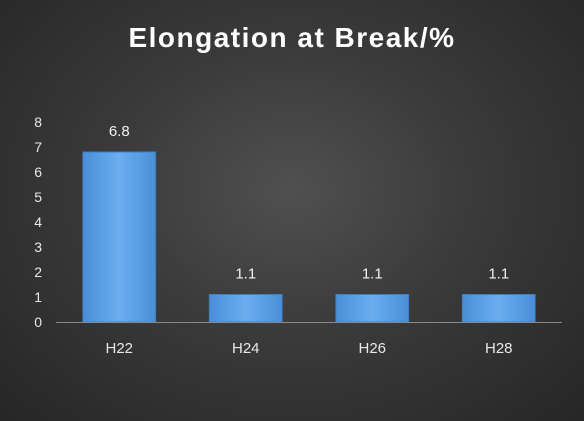 This screenshot has height=421, width=584. Describe the element at coordinates (38, 272) in the screenshot. I see `y-tick-label: 2` at that location.